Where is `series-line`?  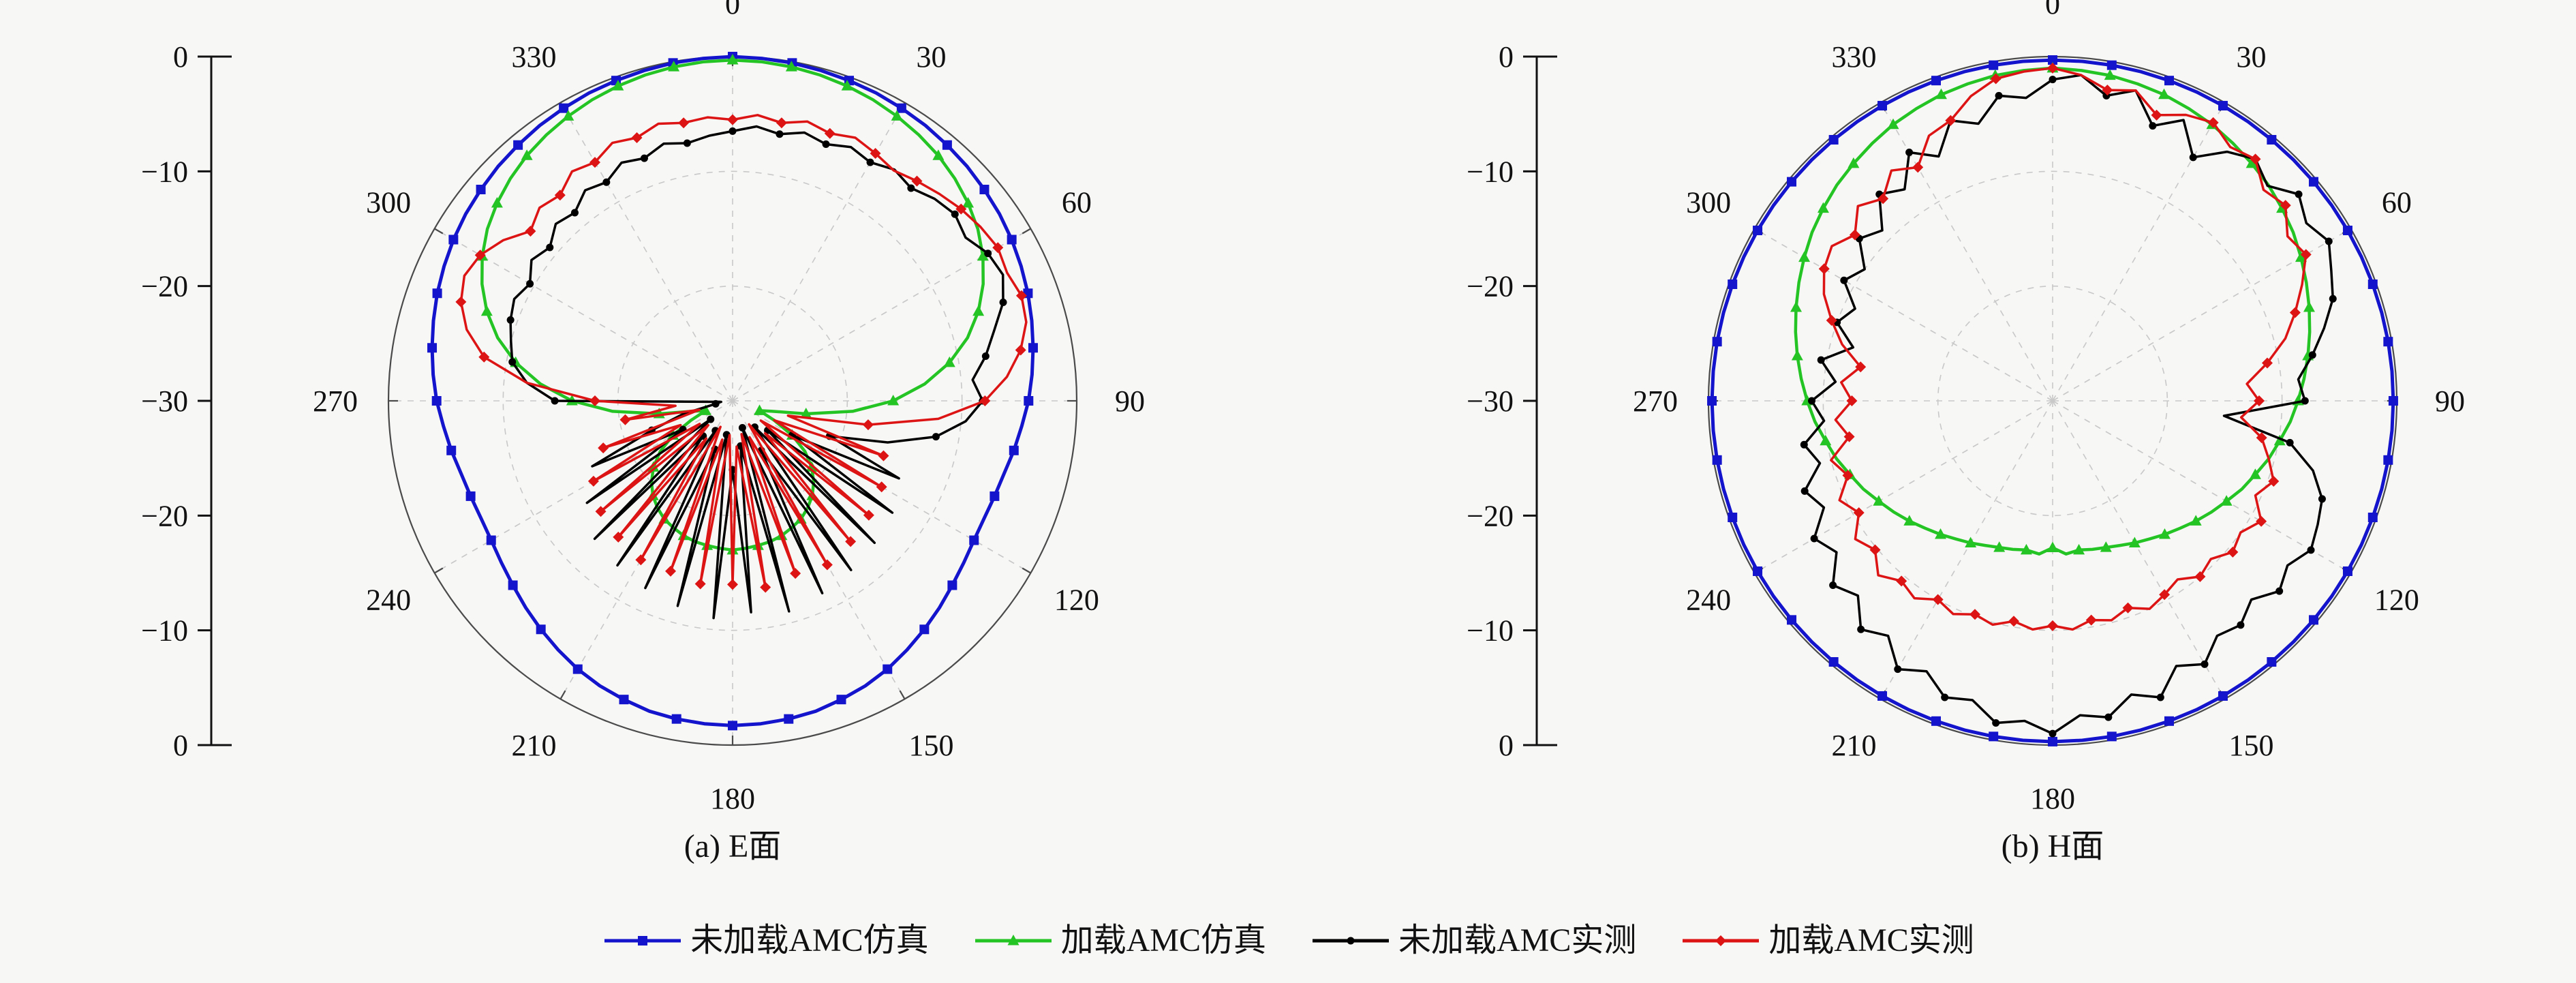 series-line is located at coordinates (743, 351).